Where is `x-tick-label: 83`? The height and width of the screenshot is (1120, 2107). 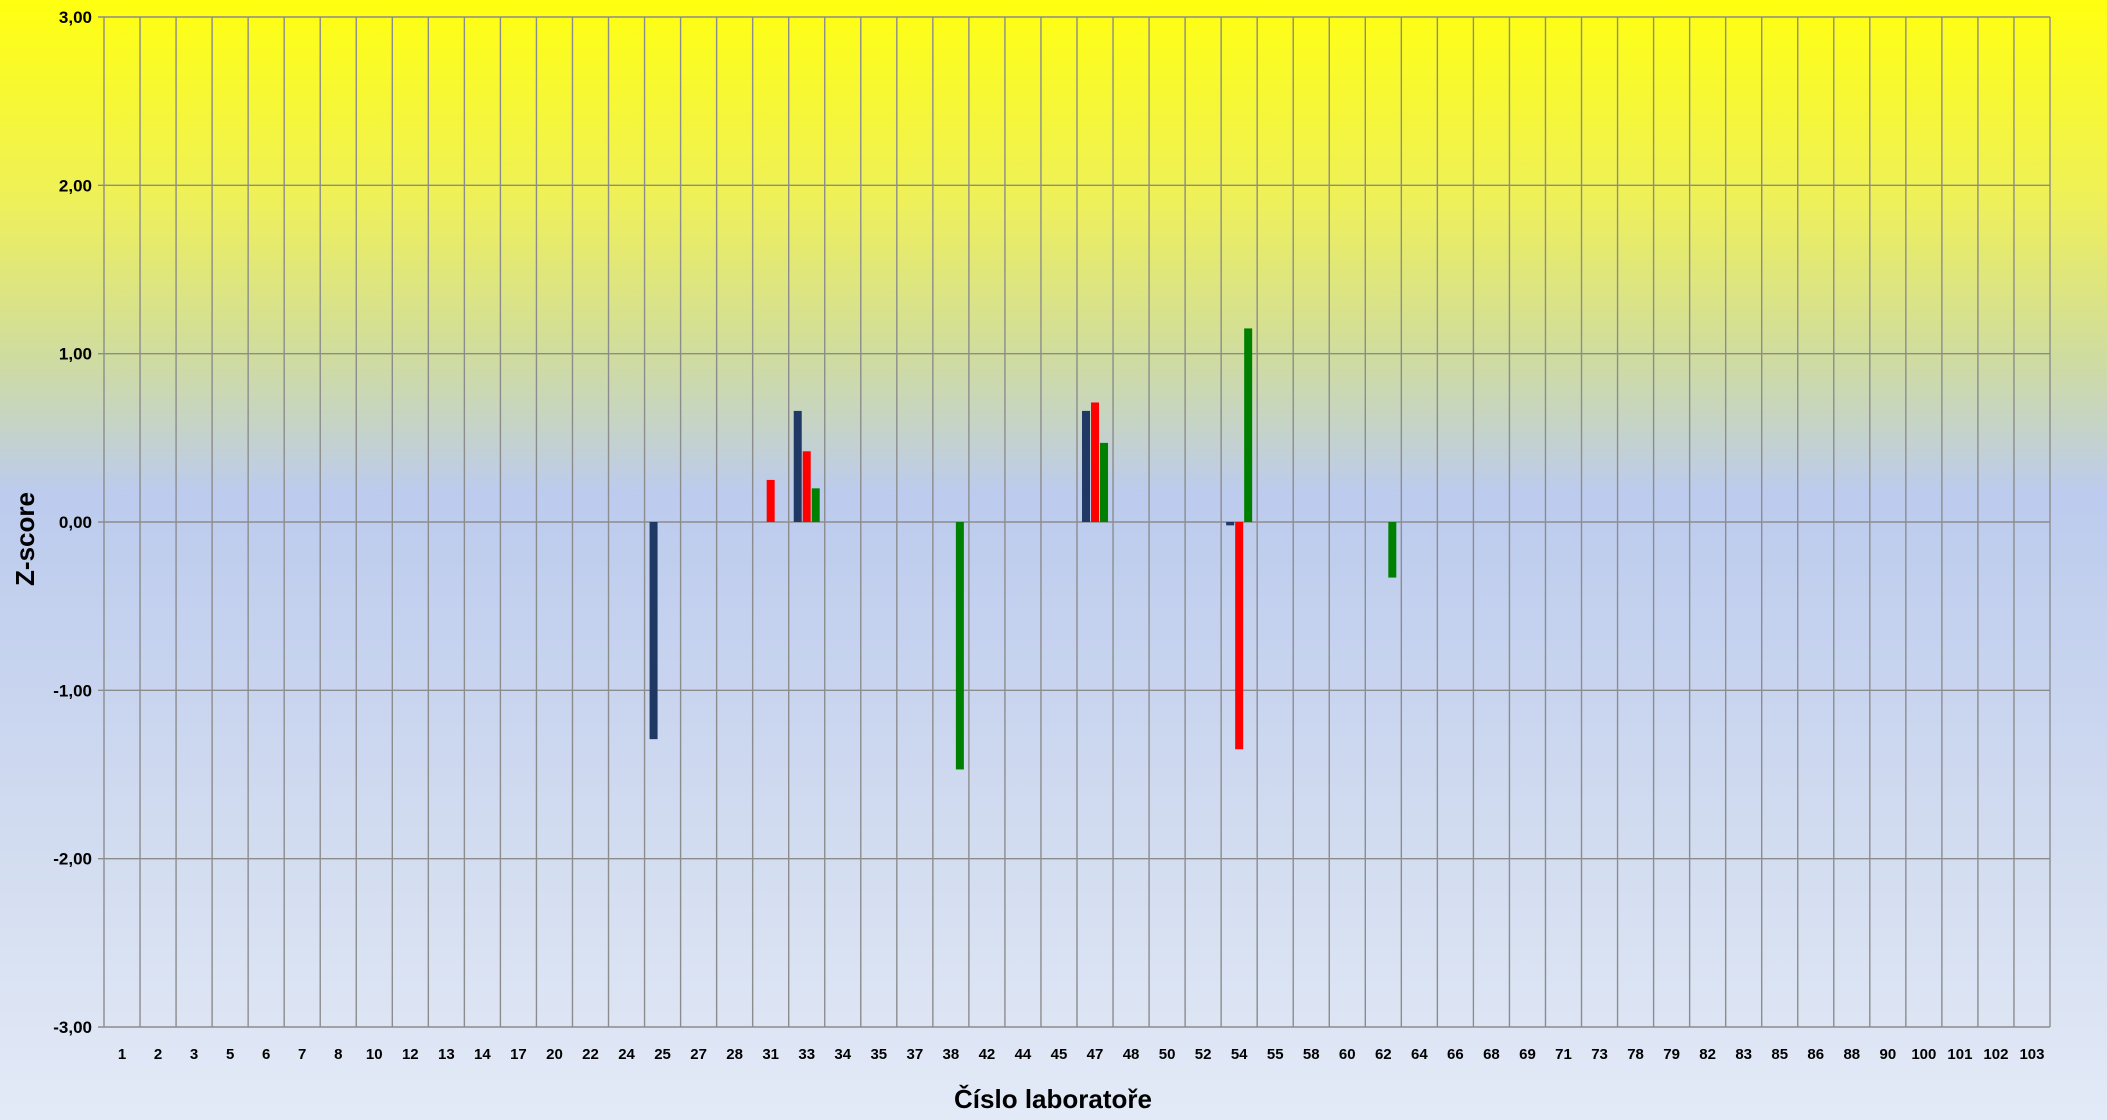 x-tick-label: 83 is located at coordinates (1743, 1054).